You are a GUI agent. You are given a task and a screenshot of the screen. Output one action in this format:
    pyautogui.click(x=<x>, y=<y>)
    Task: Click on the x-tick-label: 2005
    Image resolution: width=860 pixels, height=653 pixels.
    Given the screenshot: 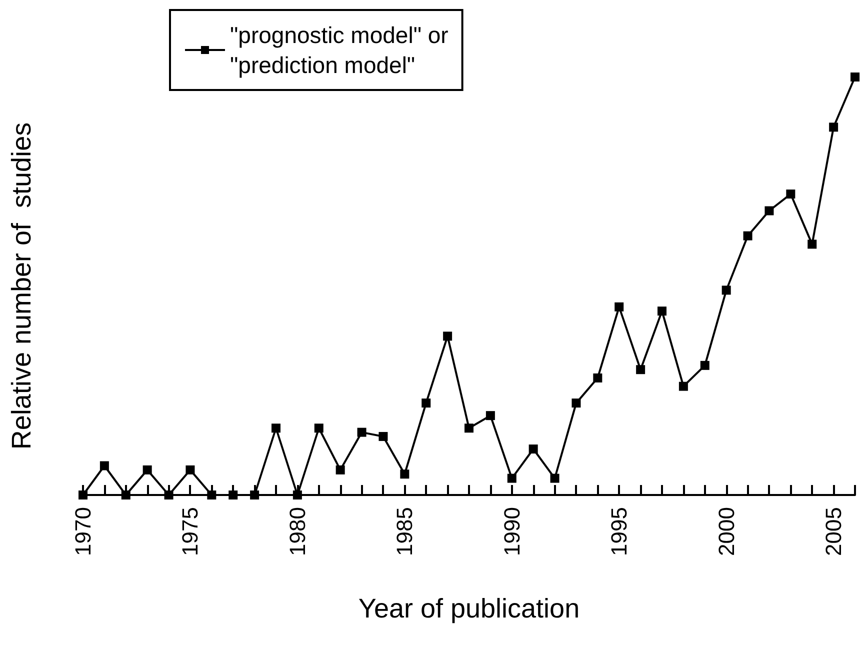 What is the action you would take?
    pyautogui.click(x=833, y=531)
    